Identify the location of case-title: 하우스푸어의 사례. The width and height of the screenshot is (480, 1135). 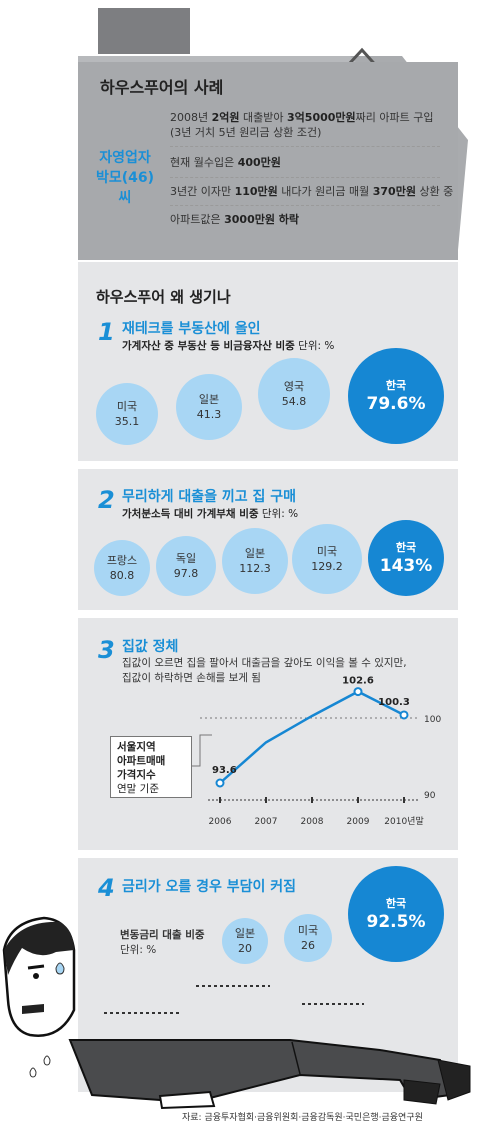
(162, 87).